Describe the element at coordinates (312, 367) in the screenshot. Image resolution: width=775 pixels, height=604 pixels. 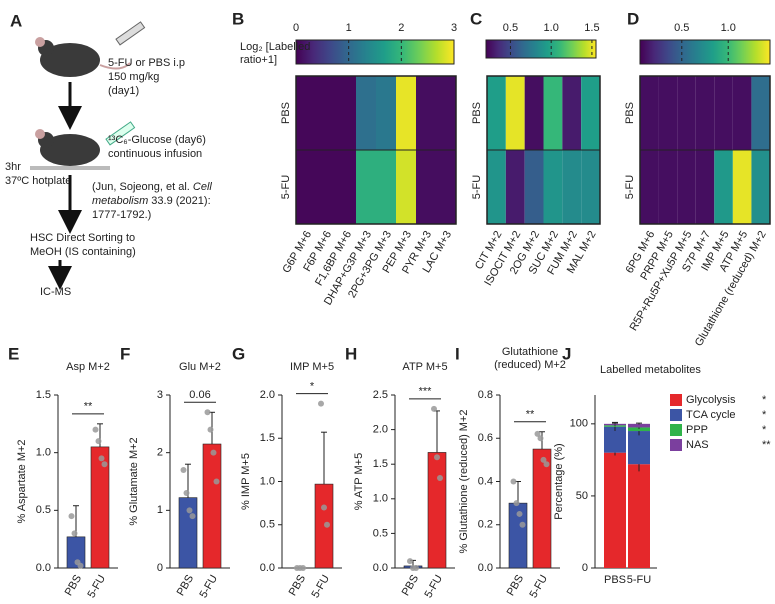
I see `chart-title: IMP M+5` at that location.